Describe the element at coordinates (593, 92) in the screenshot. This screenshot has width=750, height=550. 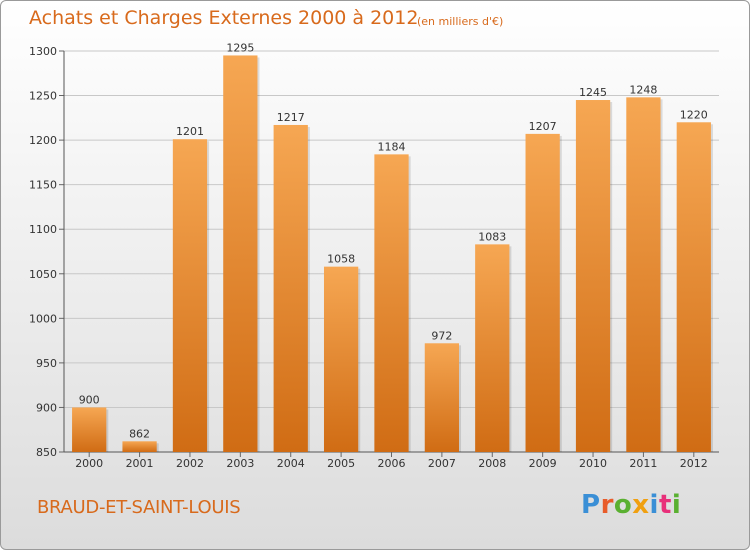
I see `data-label: 1245` at that location.